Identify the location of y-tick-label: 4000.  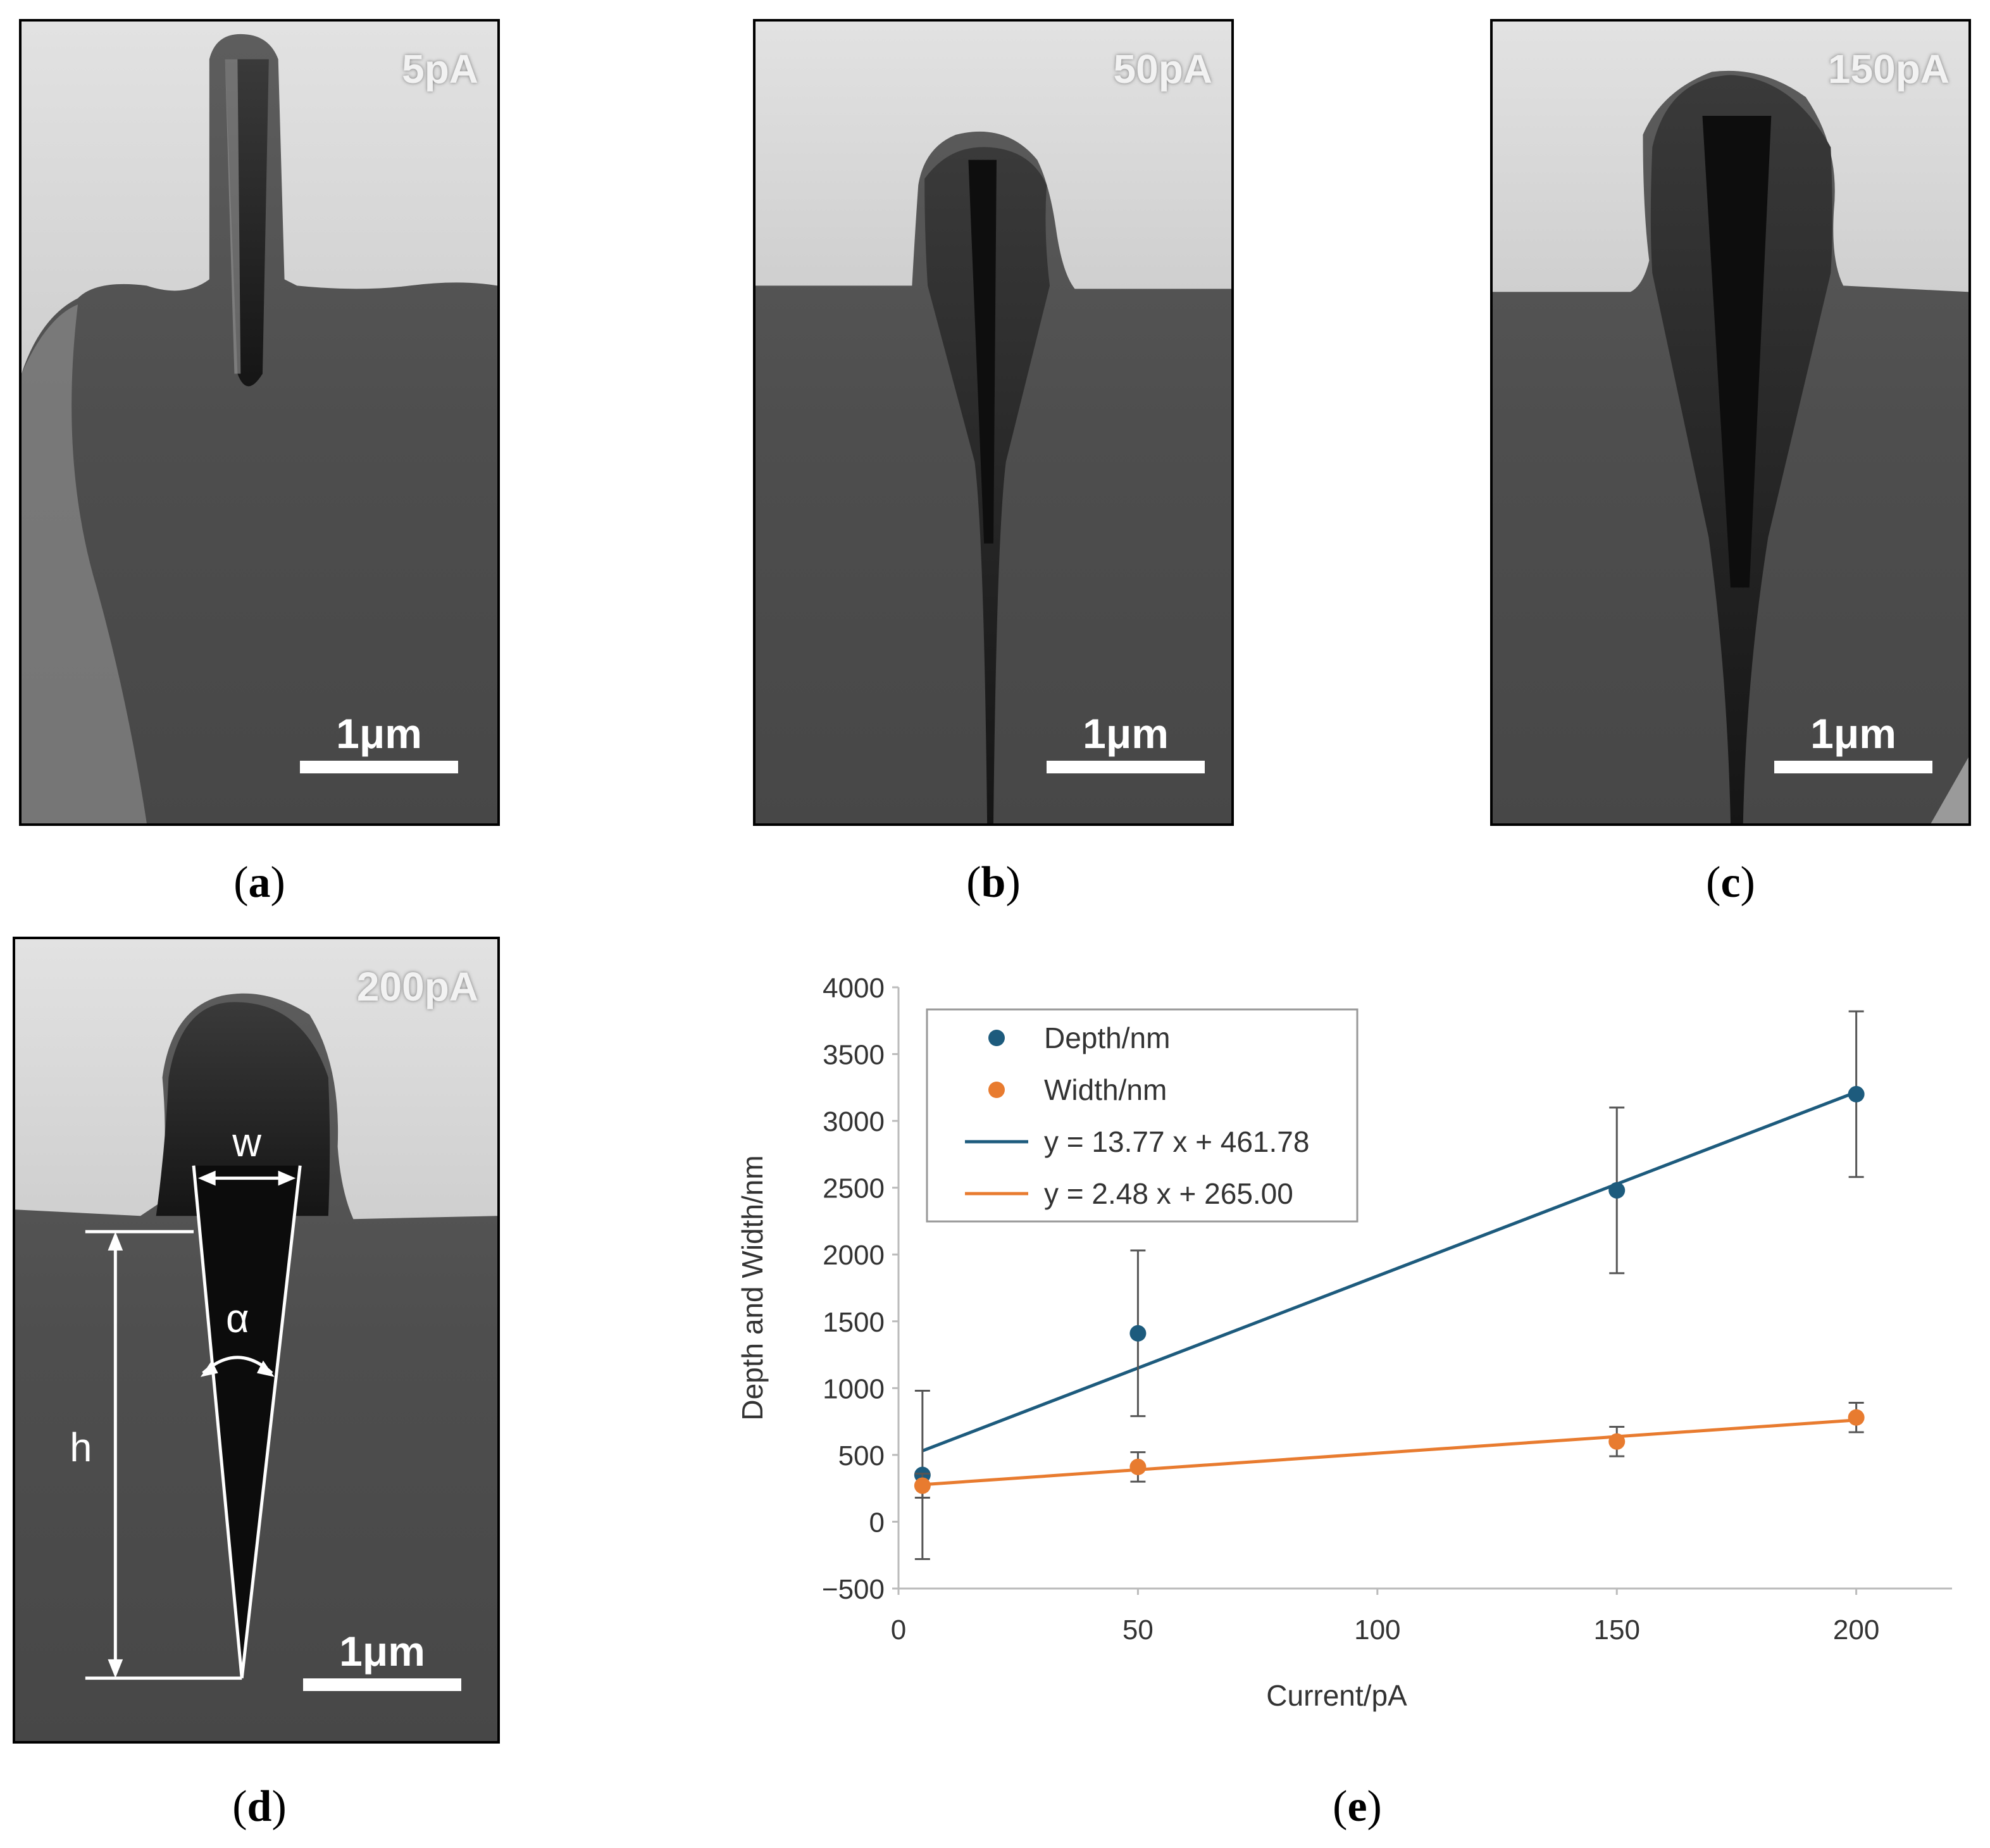
(854, 988).